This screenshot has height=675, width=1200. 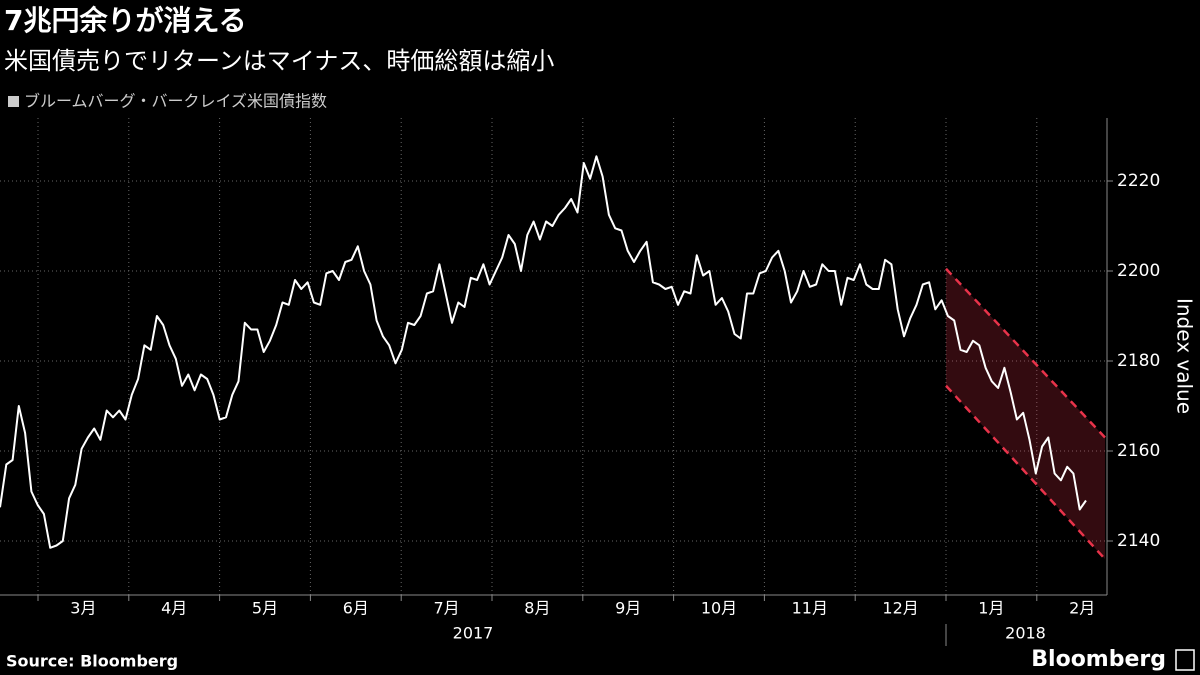 What do you see at coordinates (1082, 608) in the screenshot?
I see `x-tick-label: 2月` at bounding box center [1082, 608].